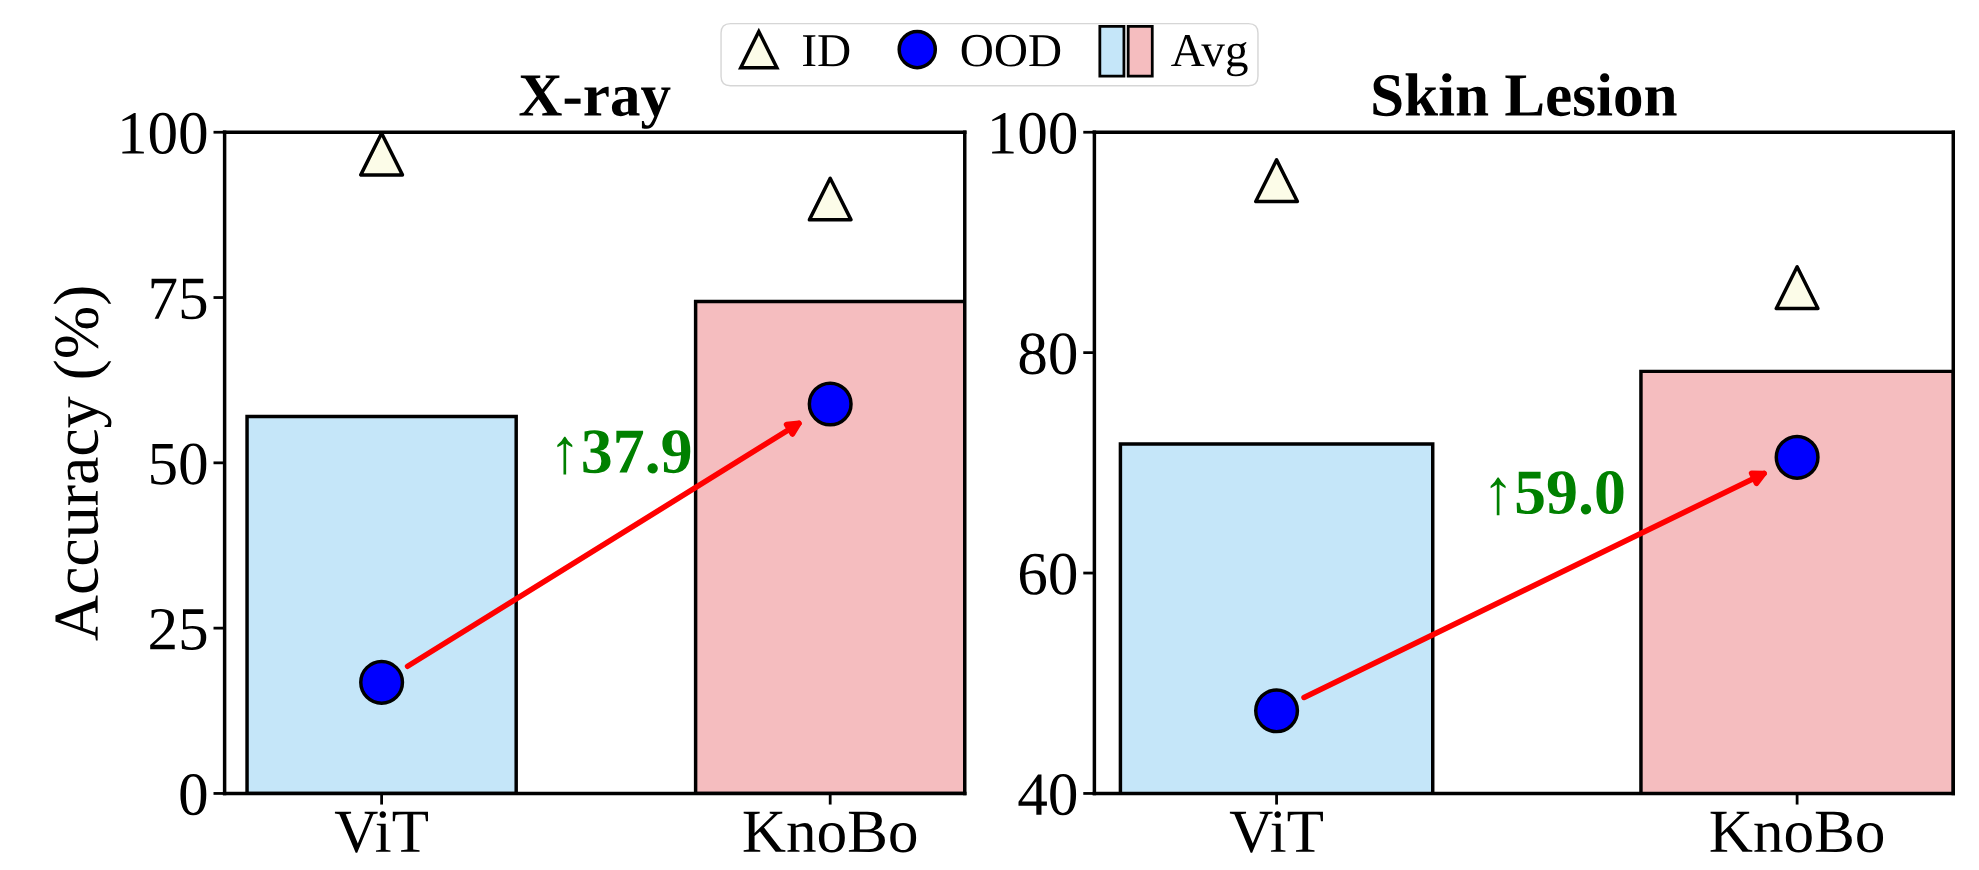 This screenshot has height=870, width=1979. What do you see at coordinates (1048, 574) in the screenshot?
I see `y-tick-label: 60` at bounding box center [1048, 574].